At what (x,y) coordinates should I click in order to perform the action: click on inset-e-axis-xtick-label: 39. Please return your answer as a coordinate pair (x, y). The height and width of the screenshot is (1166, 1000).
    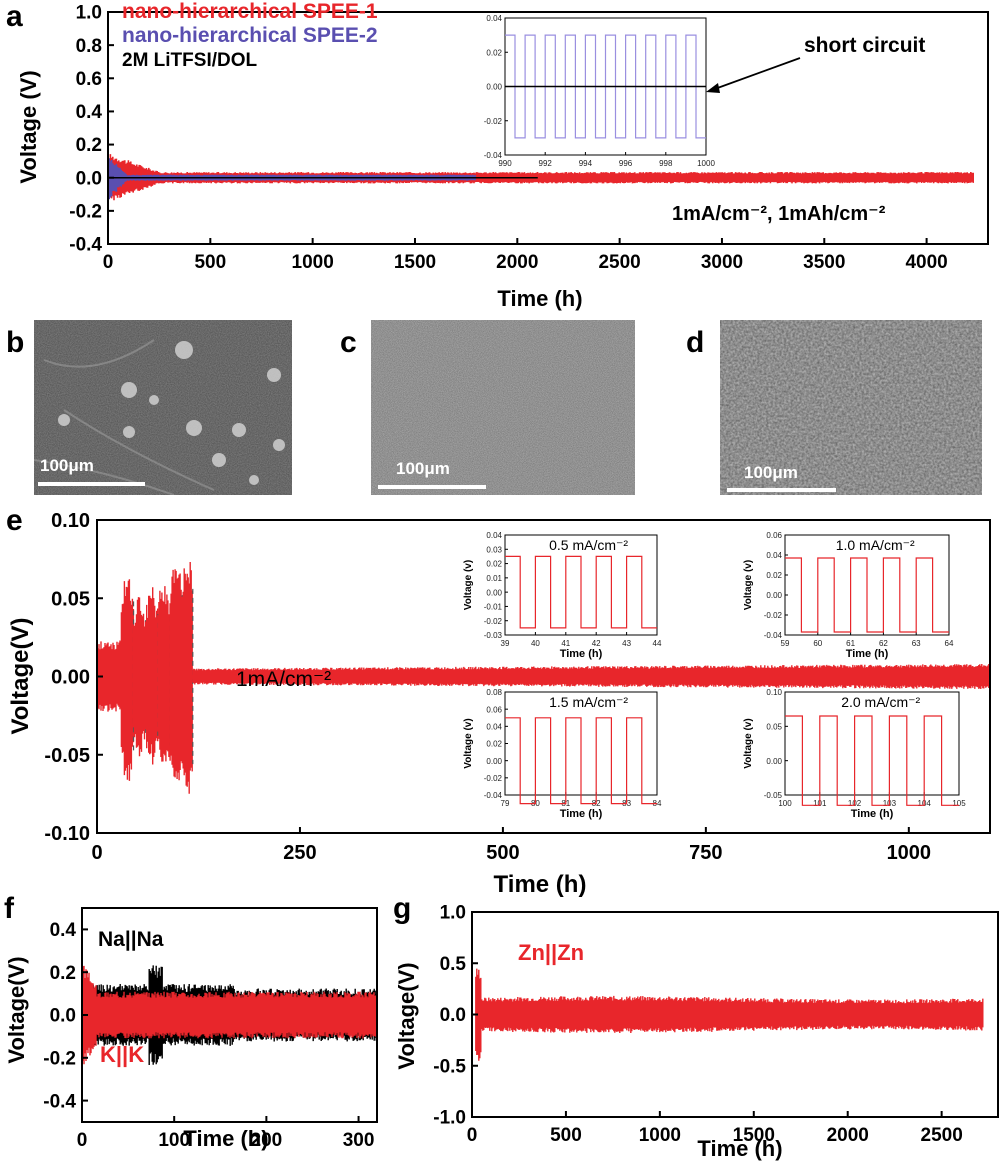
    Looking at the image, I should click on (505, 643).